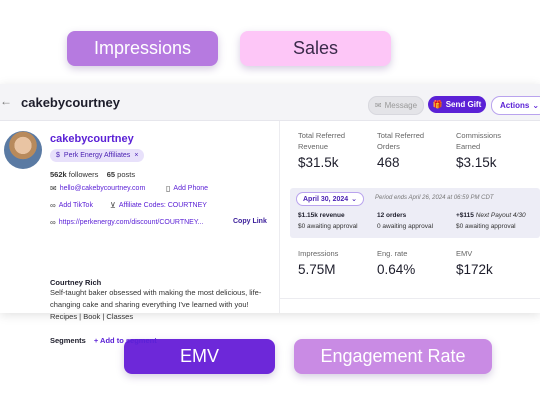 Image resolution: width=540 pixels, height=401 pixels. I want to click on affiliate-tag: $ Perk Energy Affiliates ×, so click(97, 155).